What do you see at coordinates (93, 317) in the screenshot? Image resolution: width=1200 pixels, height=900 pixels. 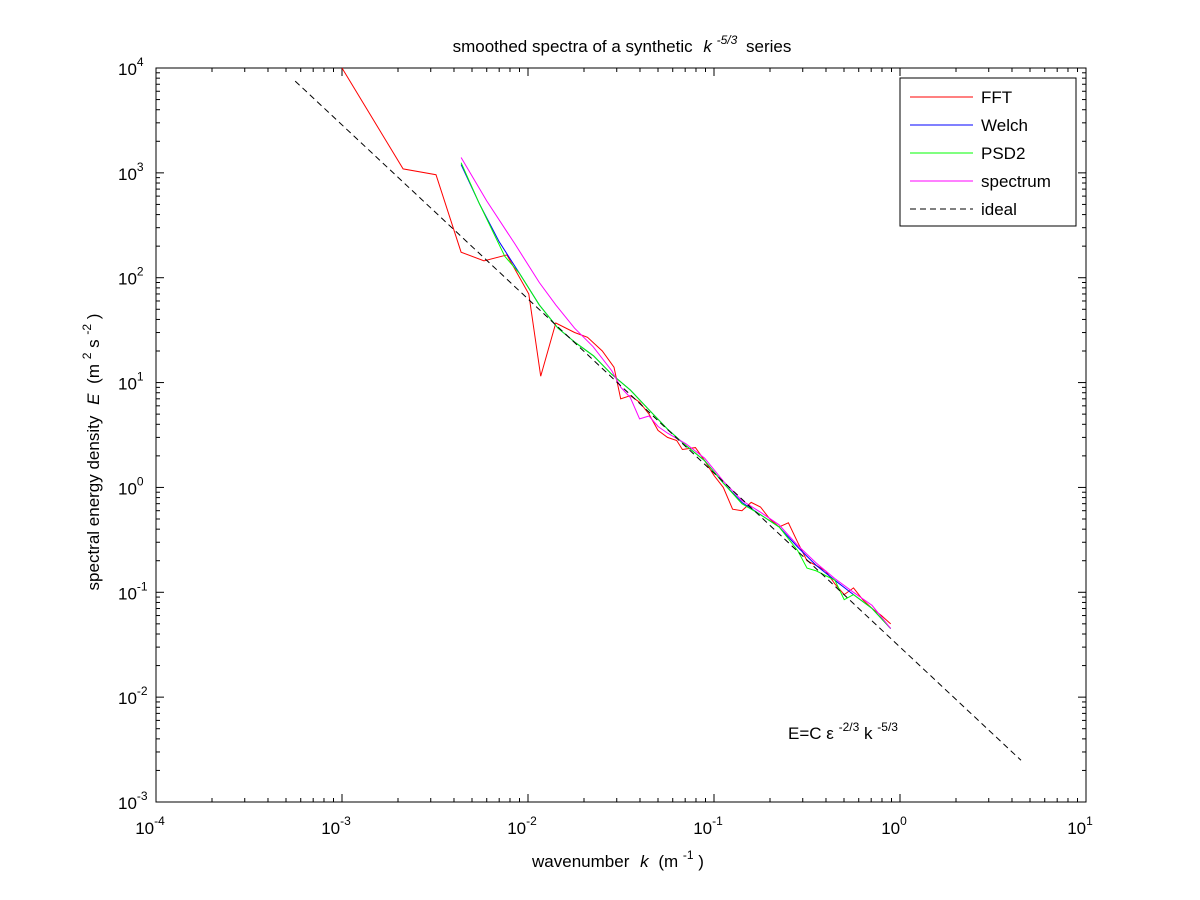 I see `y-axis-label-unit-close: )` at bounding box center [93, 317].